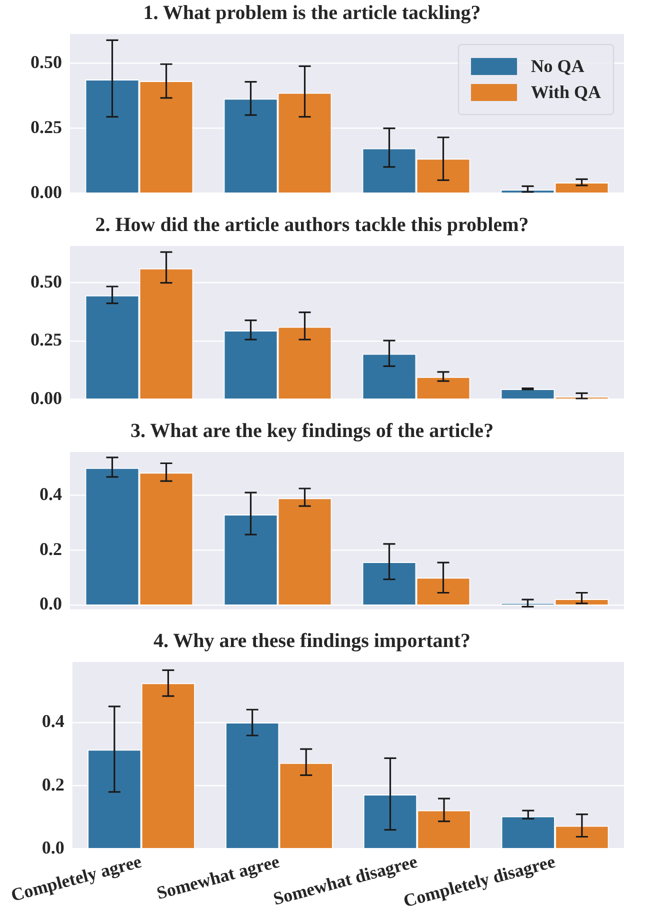 The width and height of the screenshot is (662, 916). What do you see at coordinates (557, 66) in the screenshot?
I see `legend-label: No QA` at bounding box center [557, 66].